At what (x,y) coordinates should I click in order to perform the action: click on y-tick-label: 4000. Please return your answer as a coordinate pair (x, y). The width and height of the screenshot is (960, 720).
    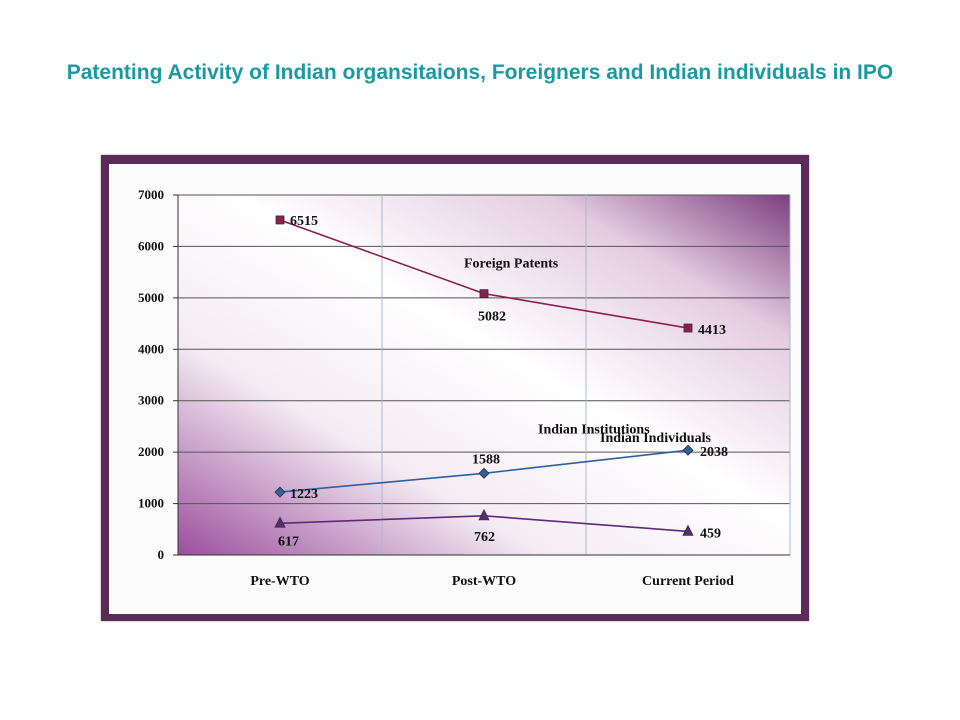
    Looking at the image, I should click on (151, 348).